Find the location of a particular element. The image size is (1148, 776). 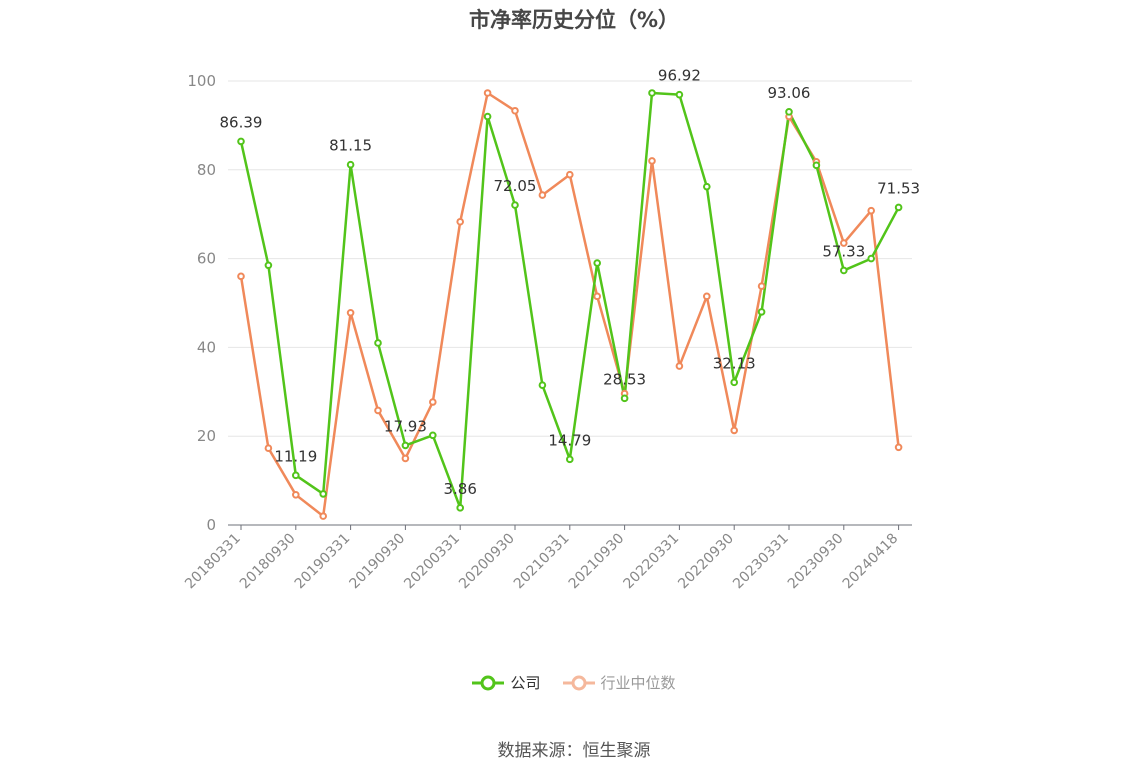

x-tick-label-20230930: 20230930 is located at coordinates (816, 562).